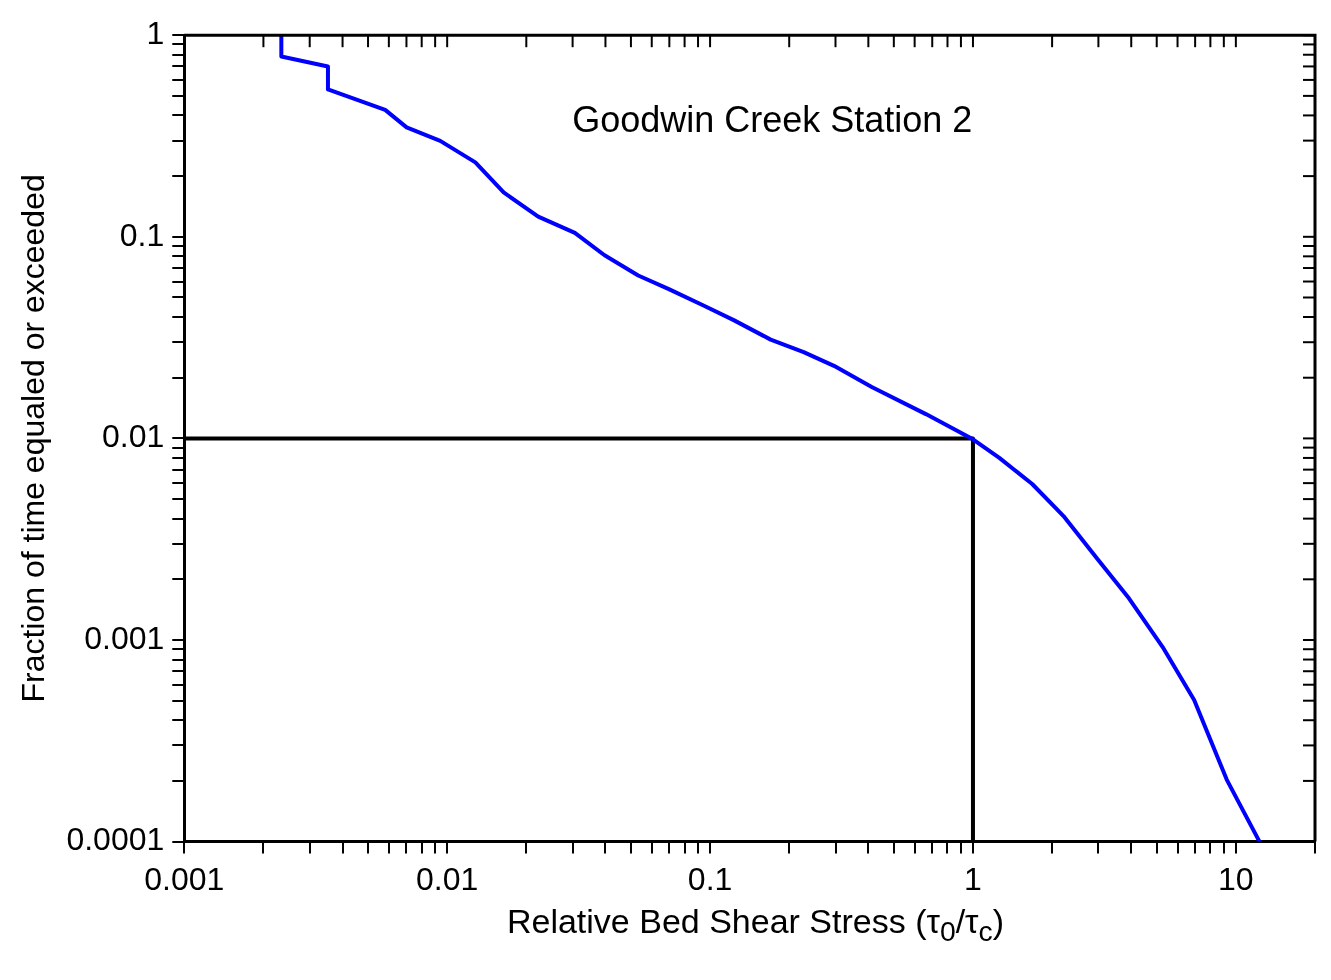 Image resolution: width=1331 pixels, height=980 pixels. I want to click on y-tick-label: 0.001, so click(124, 637).